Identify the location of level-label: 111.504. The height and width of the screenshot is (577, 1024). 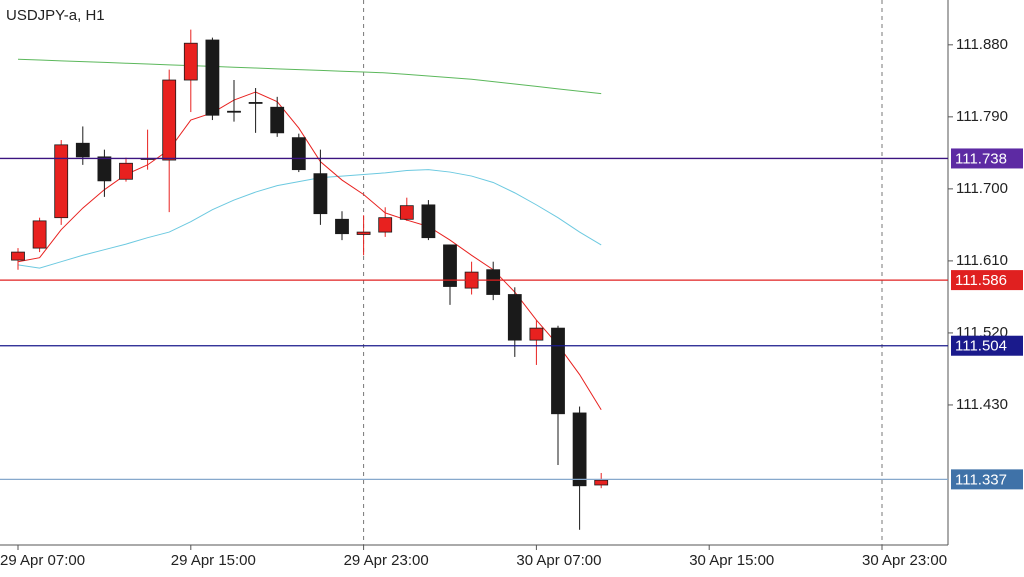
(981, 346).